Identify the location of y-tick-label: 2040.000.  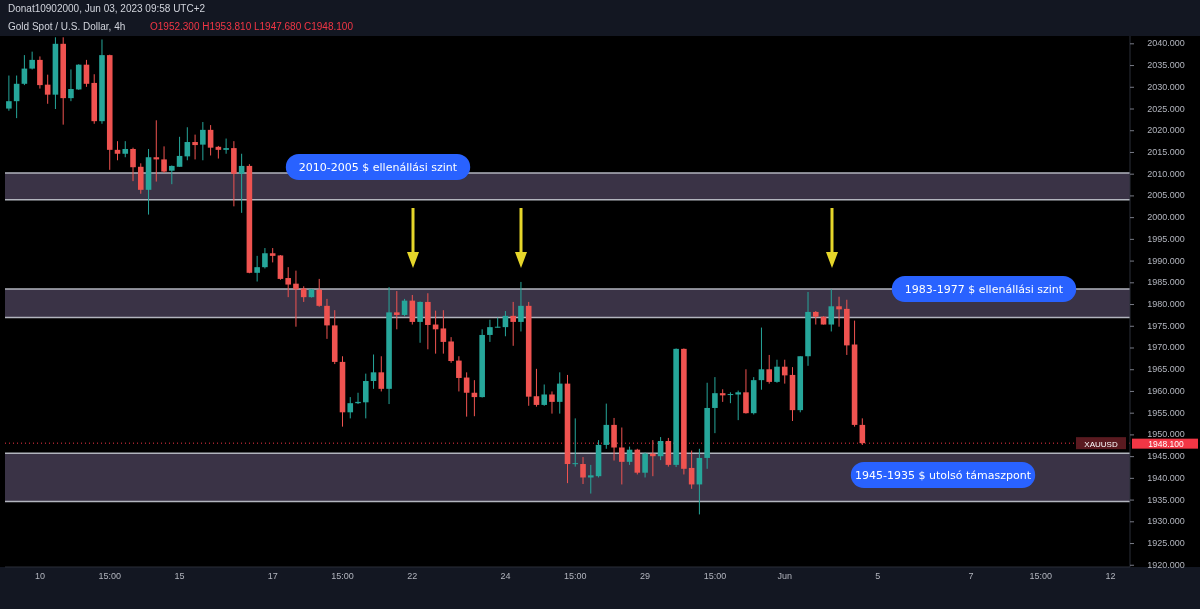
(1166, 43).